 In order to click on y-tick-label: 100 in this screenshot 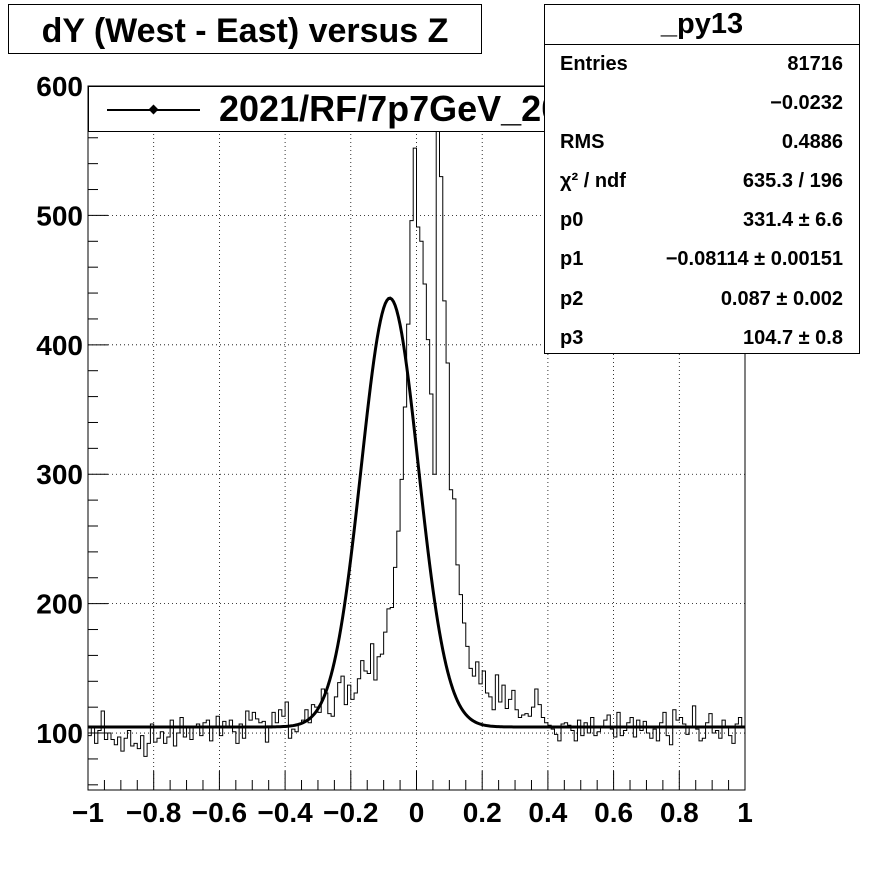, I will do `click(59, 733)`.